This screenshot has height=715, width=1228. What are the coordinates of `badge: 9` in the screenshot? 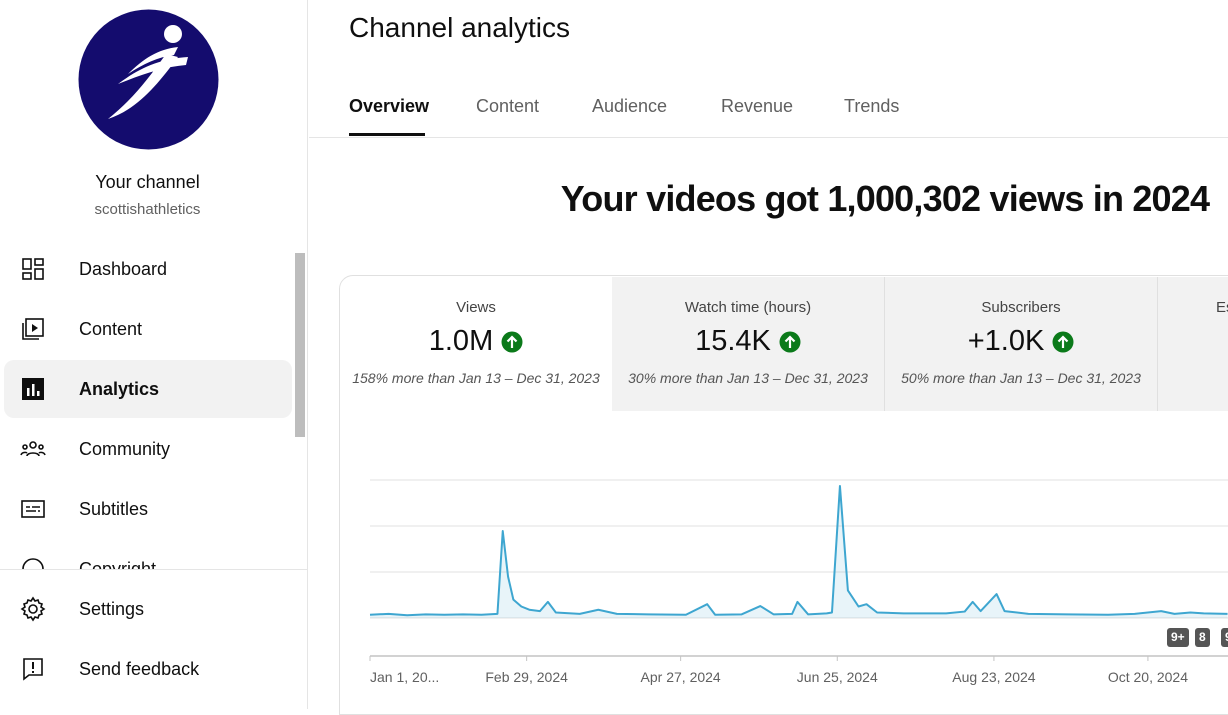 It's located at (1224, 637).